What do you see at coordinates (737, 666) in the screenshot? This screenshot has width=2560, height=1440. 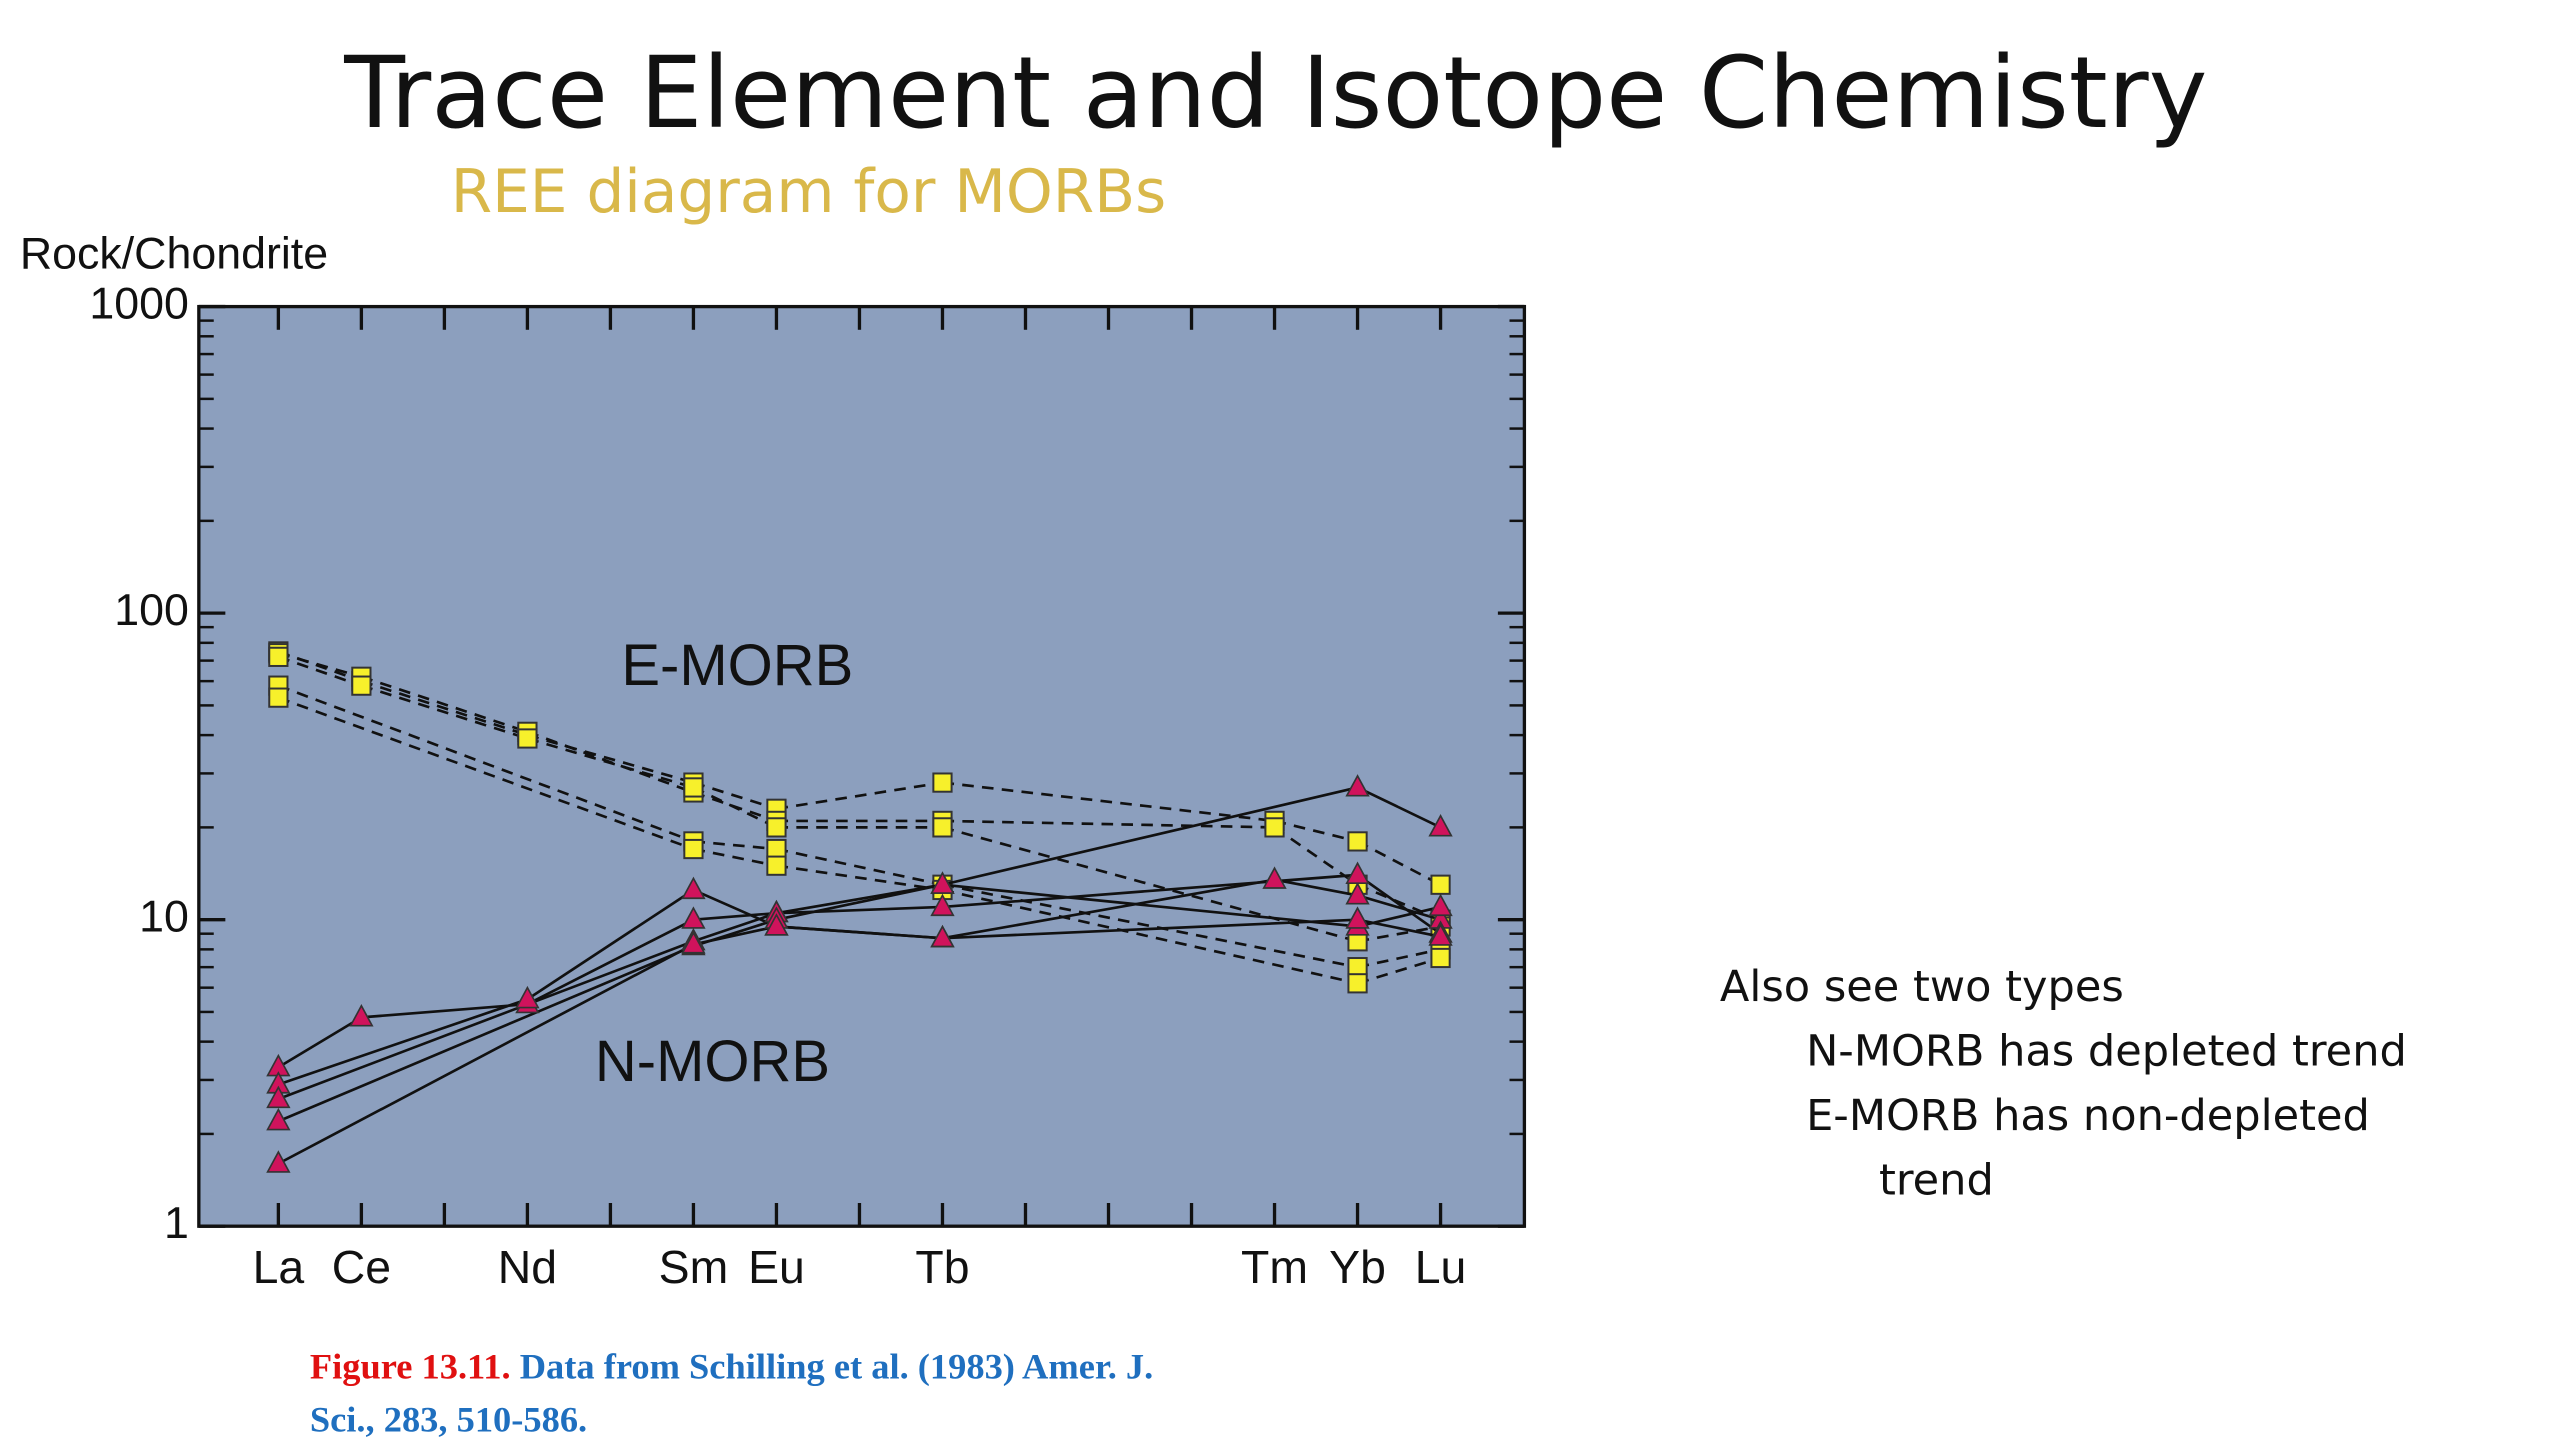 I see `series-label: E-MORB` at bounding box center [737, 666].